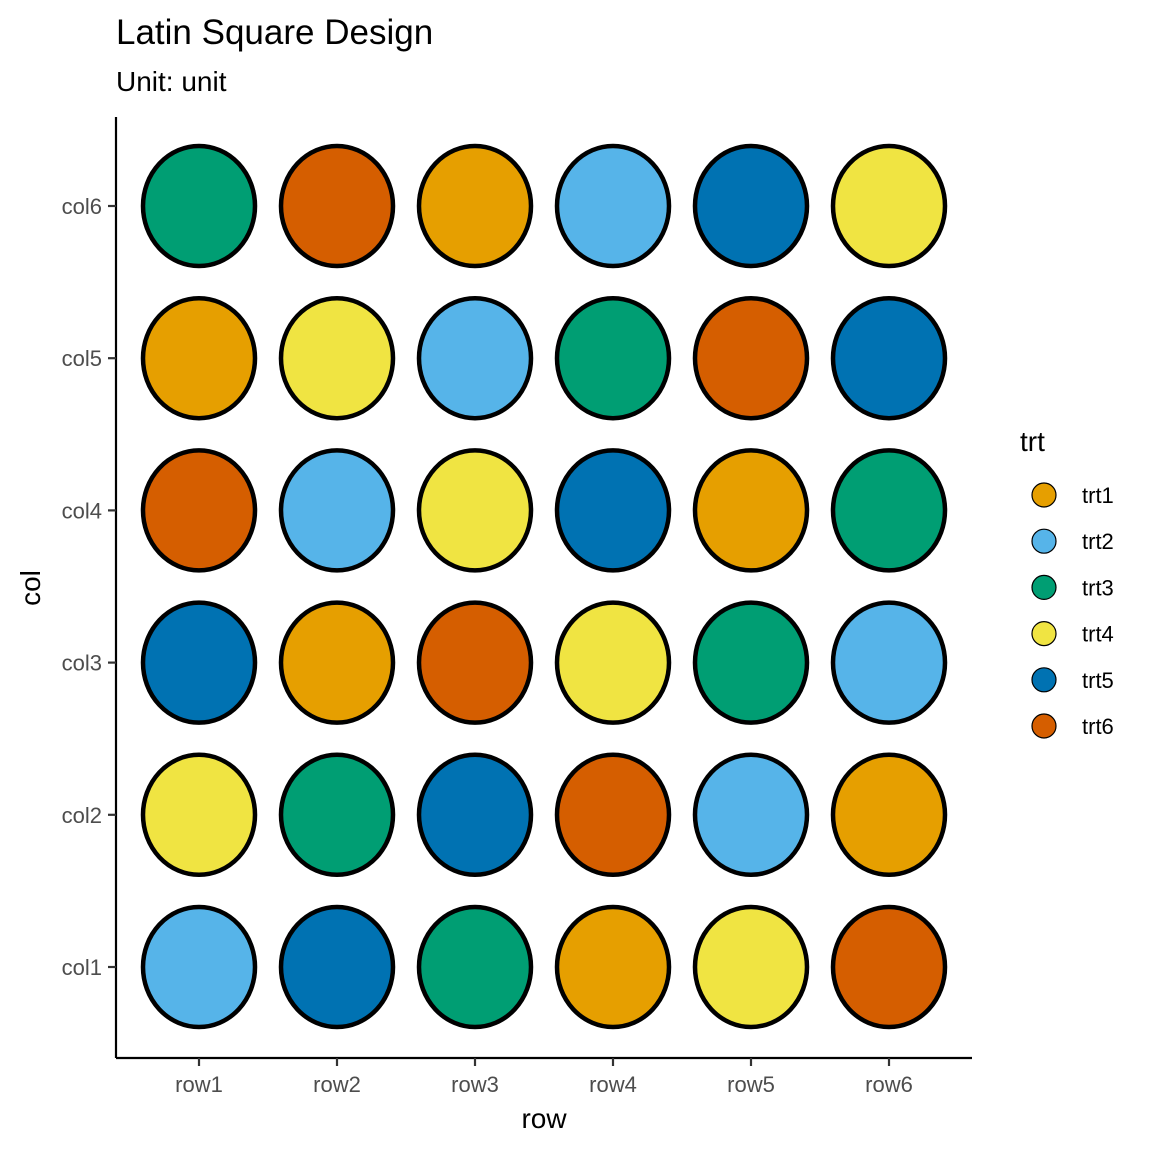  What do you see at coordinates (889, 1084) in the screenshot?
I see `x-tick-label: row6` at bounding box center [889, 1084].